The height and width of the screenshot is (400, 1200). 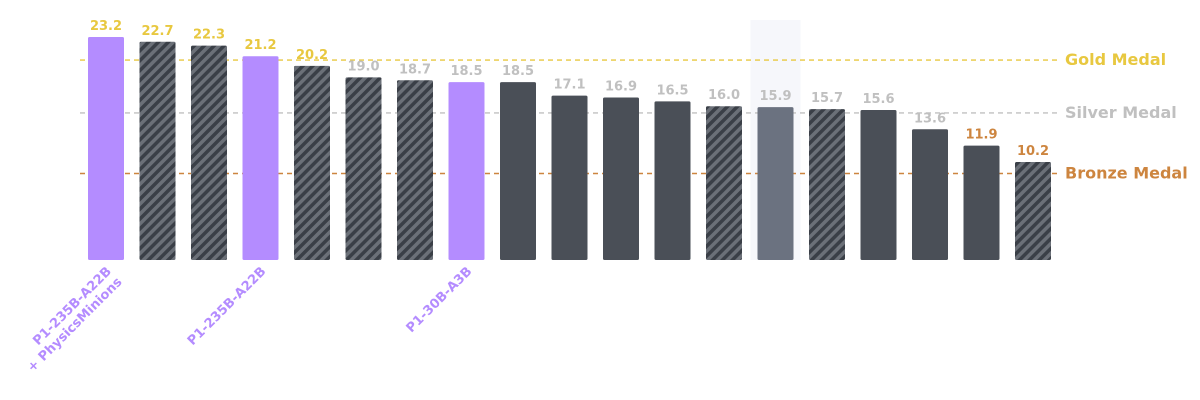 What do you see at coordinates (775, 96) in the screenshot?
I see `bar-value-label: 15.9` at bounding box center [775, 96].